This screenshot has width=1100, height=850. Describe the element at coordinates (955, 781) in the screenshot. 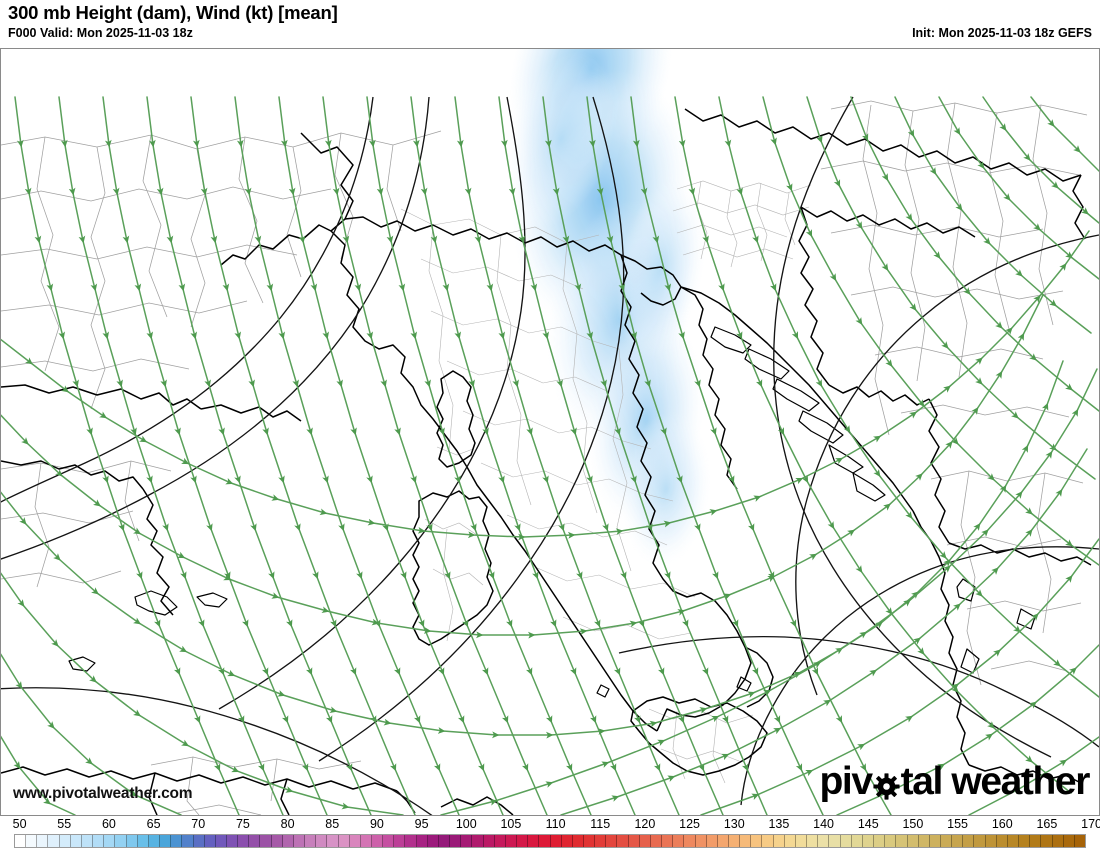

I see `brand-watermark: piv` at that location.